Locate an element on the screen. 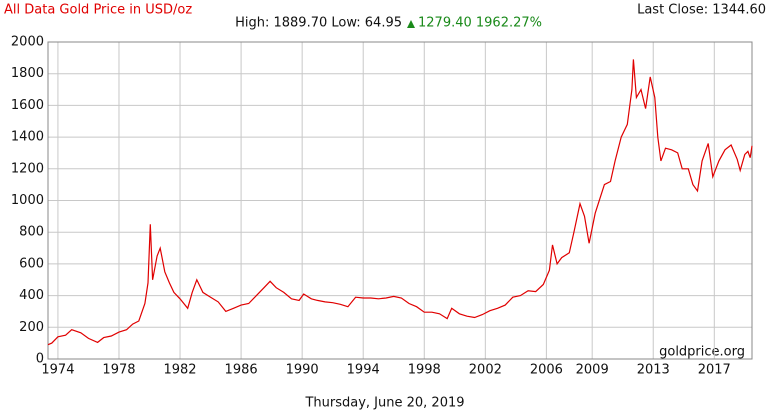  y-tick-label: 1200 is located at coordinates (27, 168).